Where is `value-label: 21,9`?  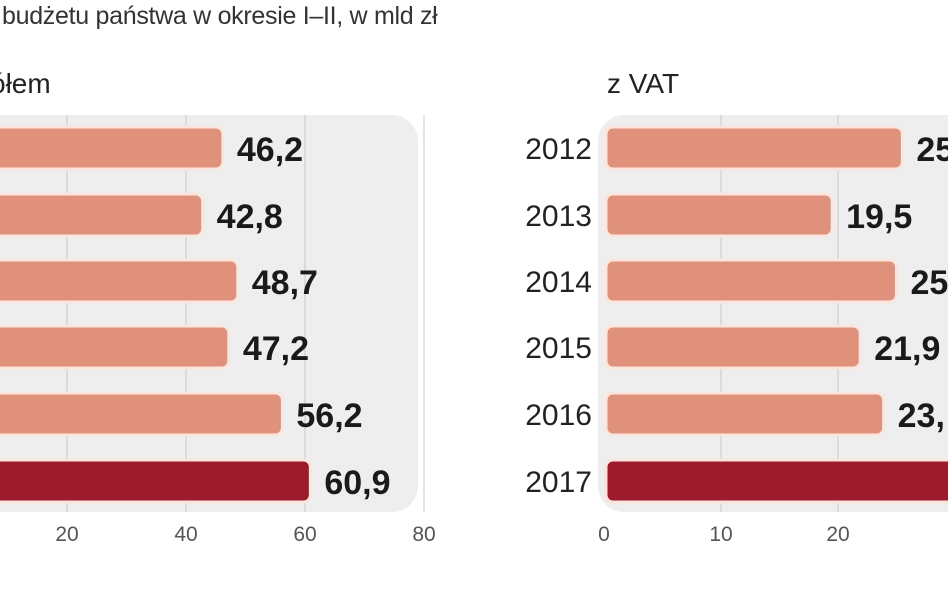 value-label: 21,9 is located at coordinates (907, 349).